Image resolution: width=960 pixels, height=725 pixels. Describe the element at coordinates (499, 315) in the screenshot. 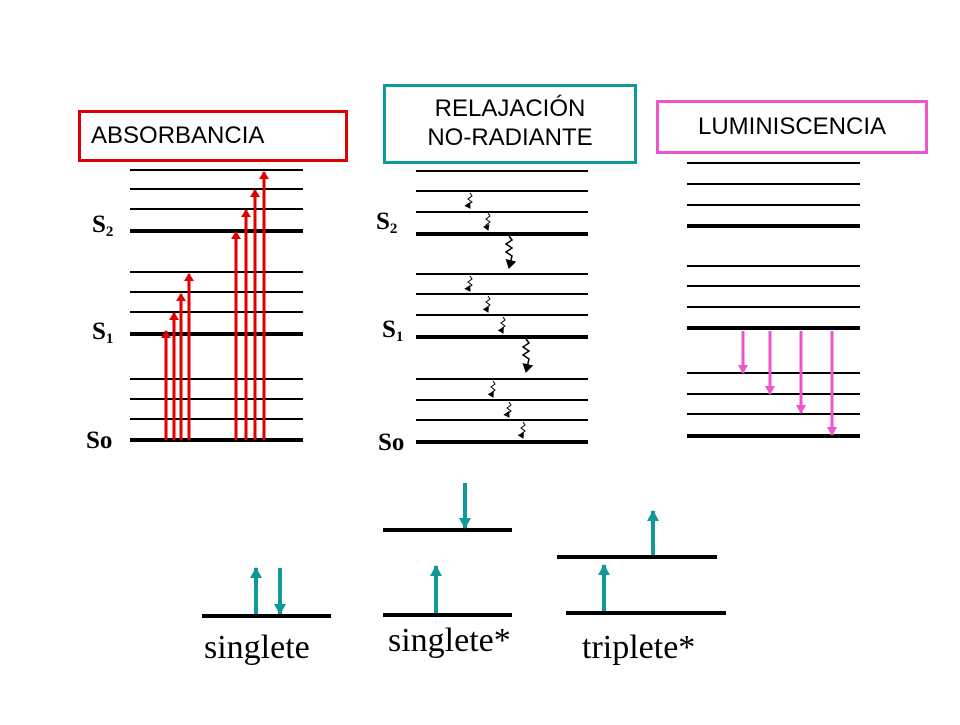

I see `relaxation-arrows` at that location.